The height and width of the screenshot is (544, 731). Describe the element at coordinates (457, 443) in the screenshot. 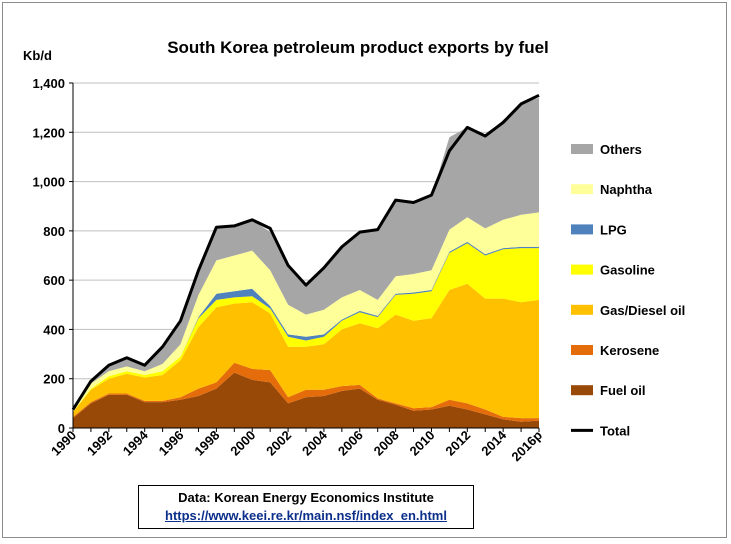

I see `x-tick-label: 2012` at that location.